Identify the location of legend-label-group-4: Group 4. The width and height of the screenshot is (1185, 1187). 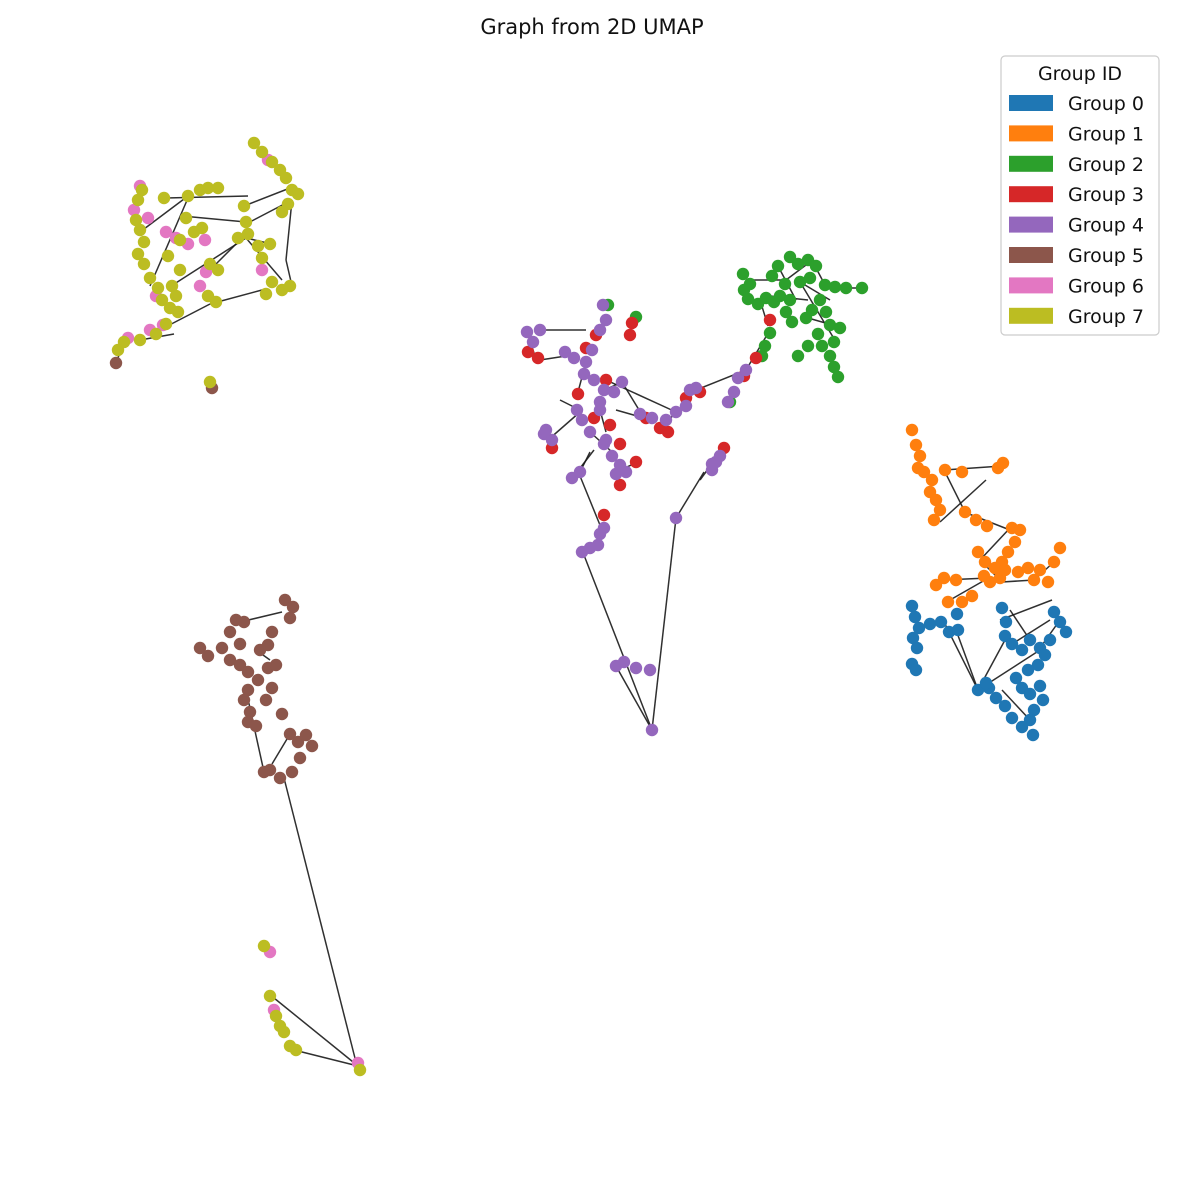
(1106, 226).